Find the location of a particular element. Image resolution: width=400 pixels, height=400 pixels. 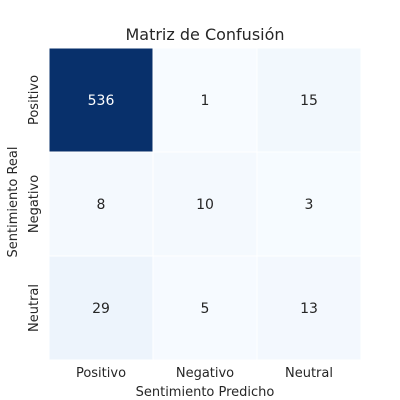

y-tick-label-1: Negativo is located at coordinates (34, 204).